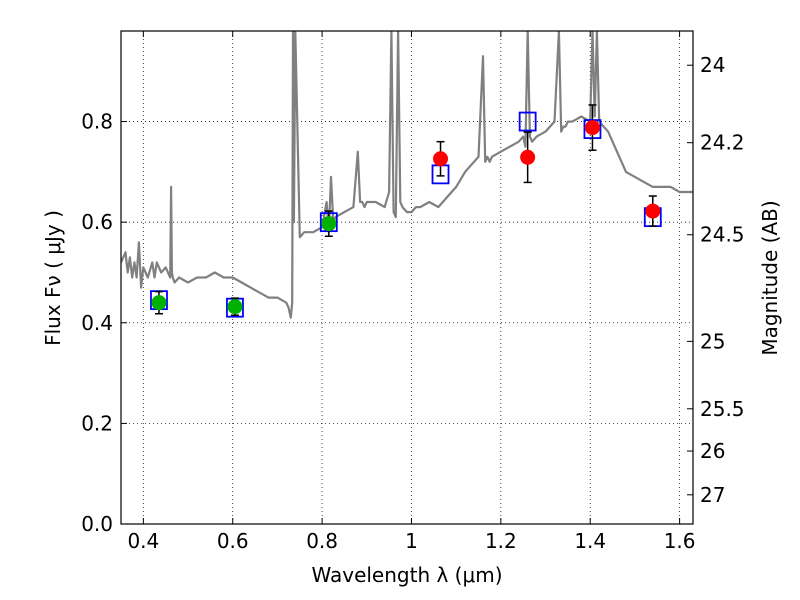  I want to click on x-tick-label: 1.6, so click(680, 541).